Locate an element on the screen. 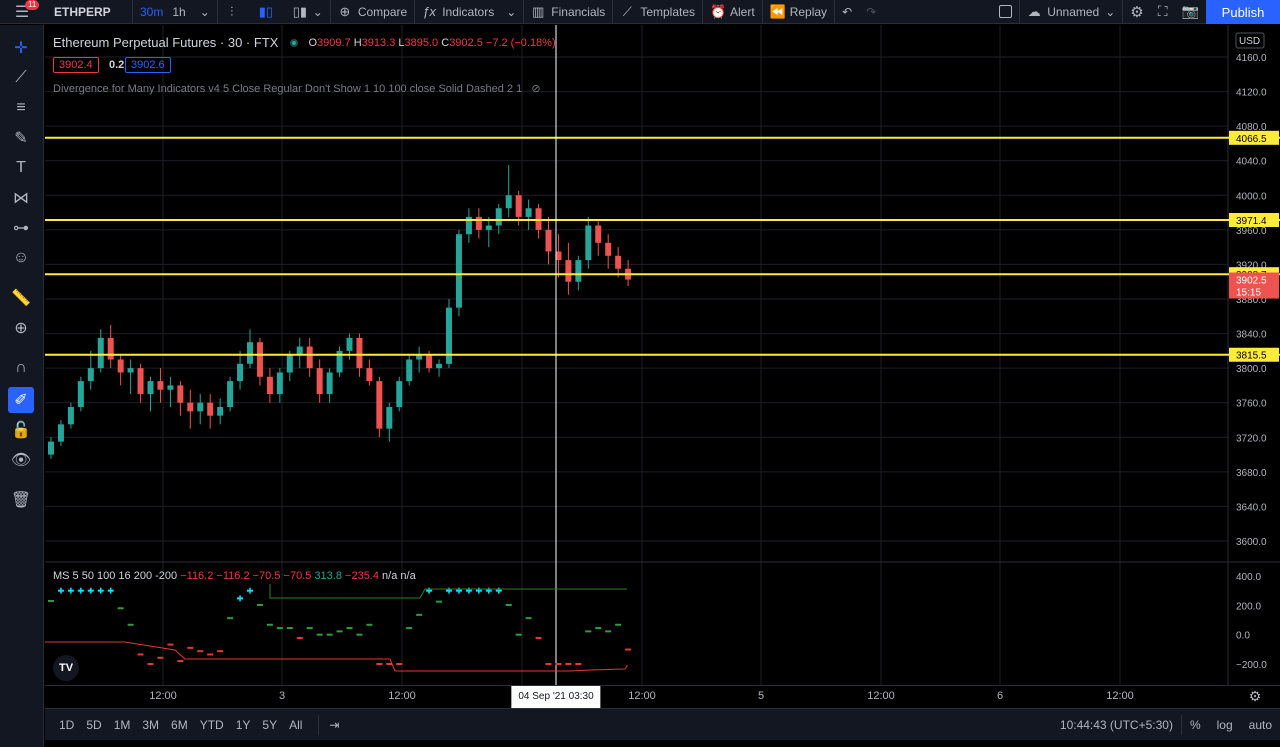 This screenshot has width=1280, height=747. range-5d: 5D is located at coordinates (94, 724).